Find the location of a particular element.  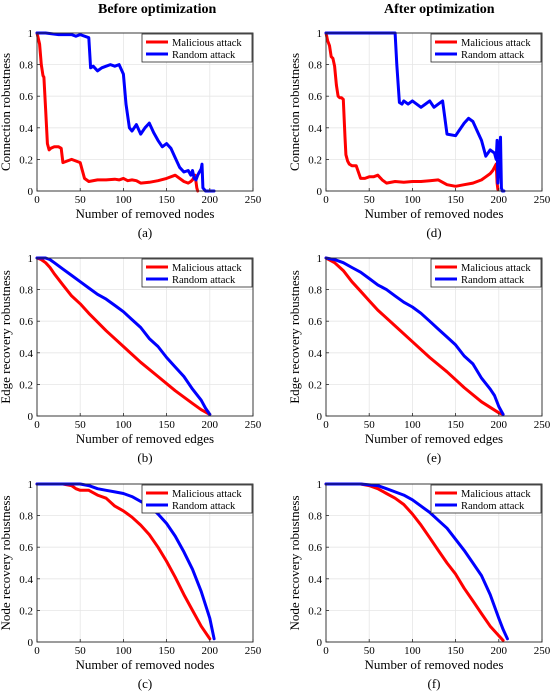

panel-label: (b) is located at coordinates (144, 457).